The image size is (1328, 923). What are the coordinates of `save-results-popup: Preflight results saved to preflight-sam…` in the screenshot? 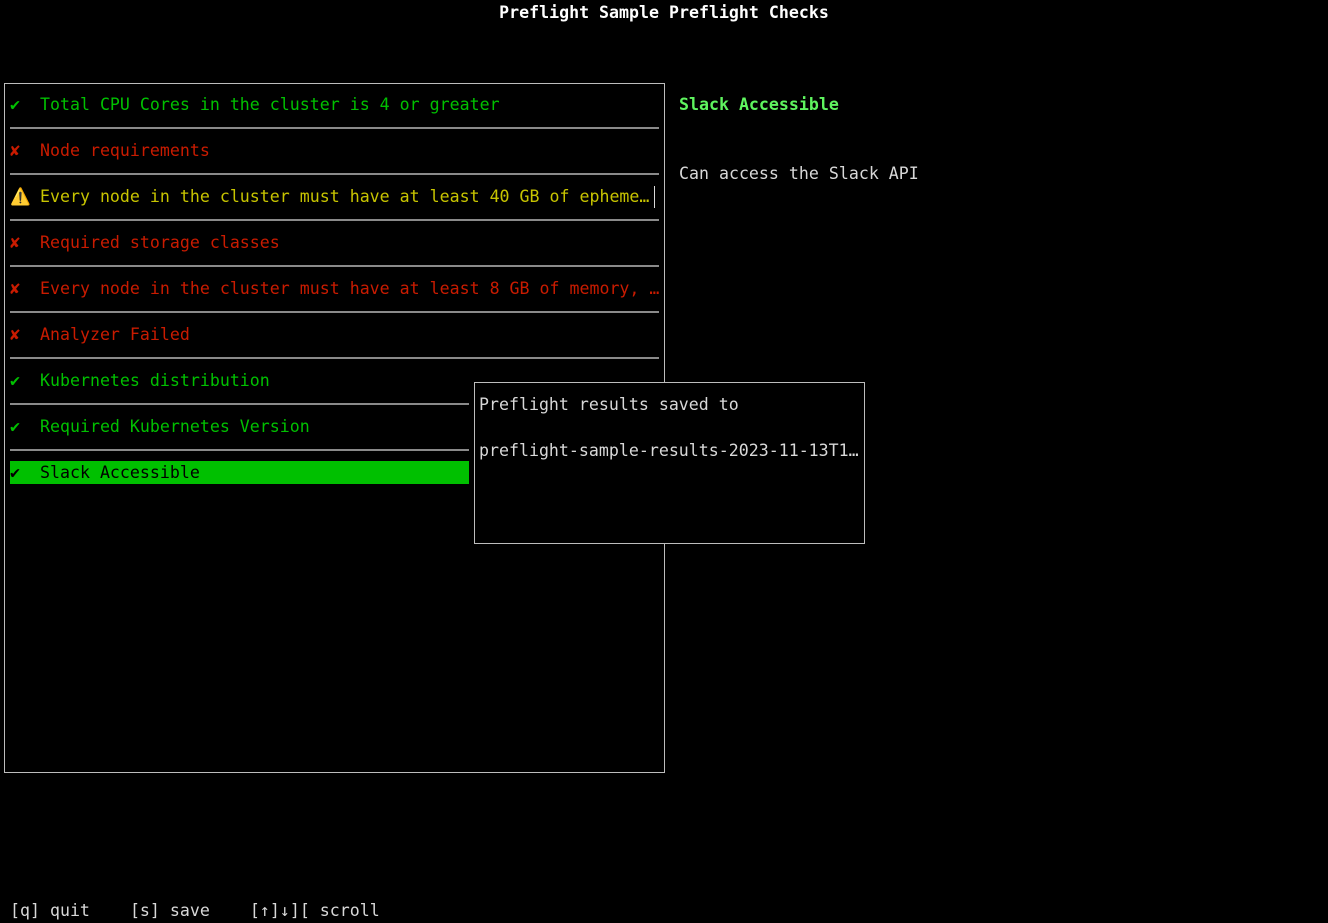 It's located at (669, 463).